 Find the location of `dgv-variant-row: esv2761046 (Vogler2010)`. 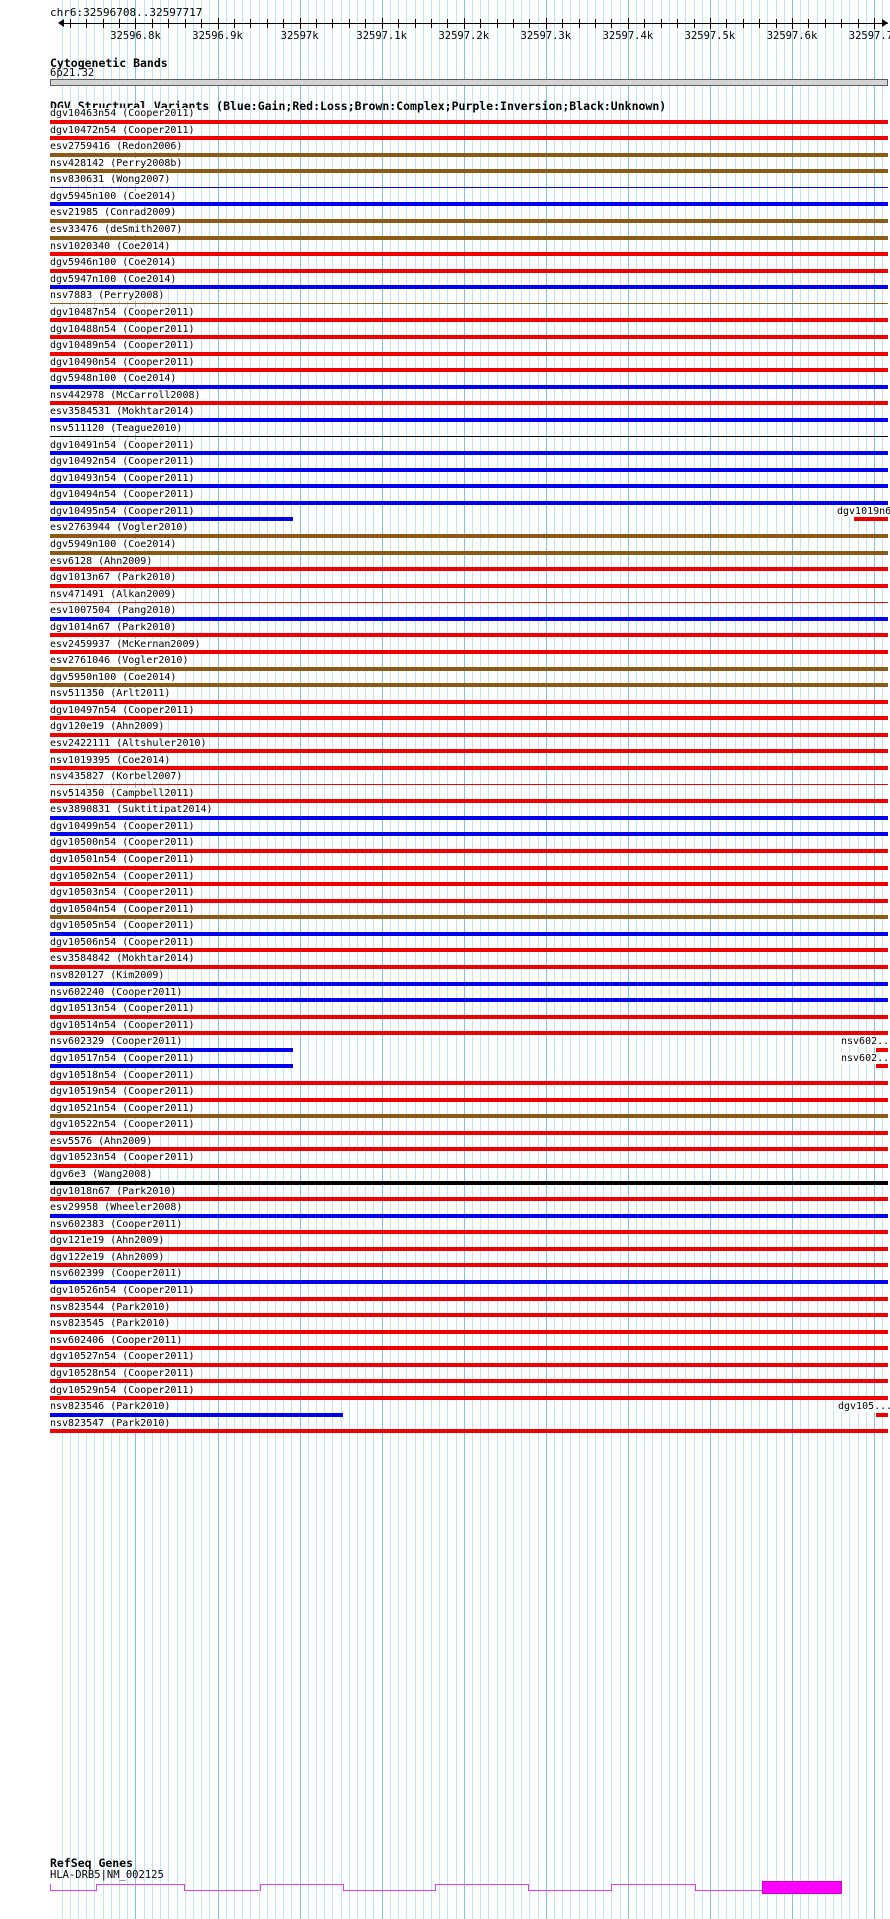

dgv-variant-row: esv2761046 (Vogler2010) is located at coordinates (445, 663).